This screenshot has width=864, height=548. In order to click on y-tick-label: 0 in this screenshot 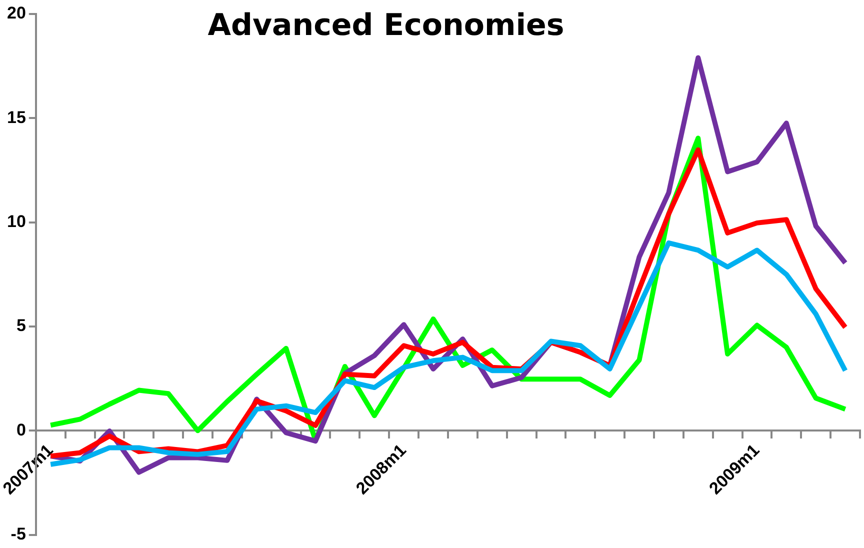, I will do `click(21, 430)`.